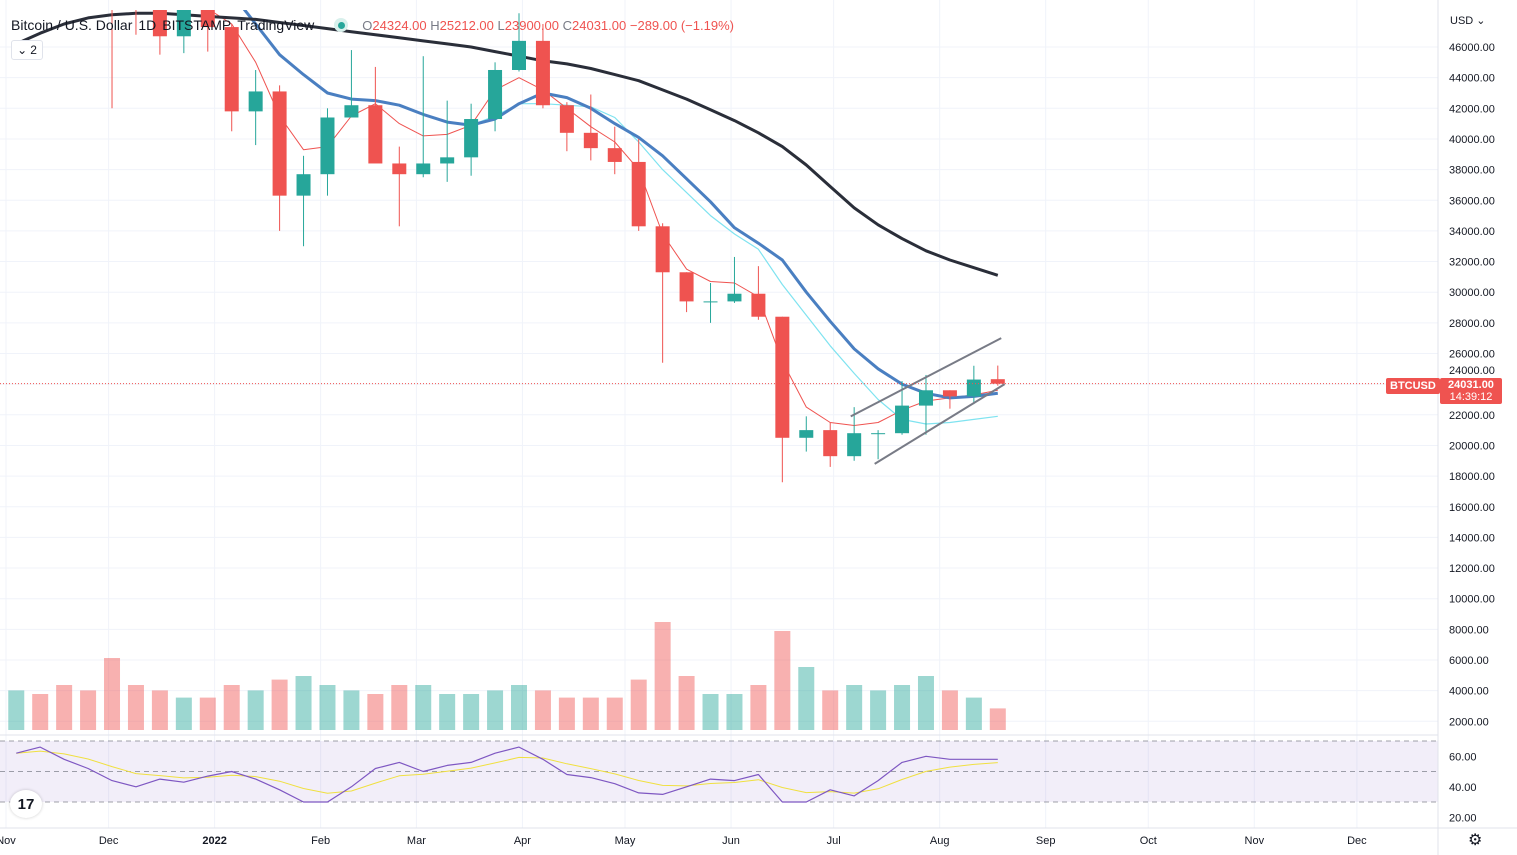 The height and width of the screenshot is (855, 1517). Describe the element at coordinates (1463, 757) in the screenshot. I see `rsi-tick-label: 60.00` at that location.